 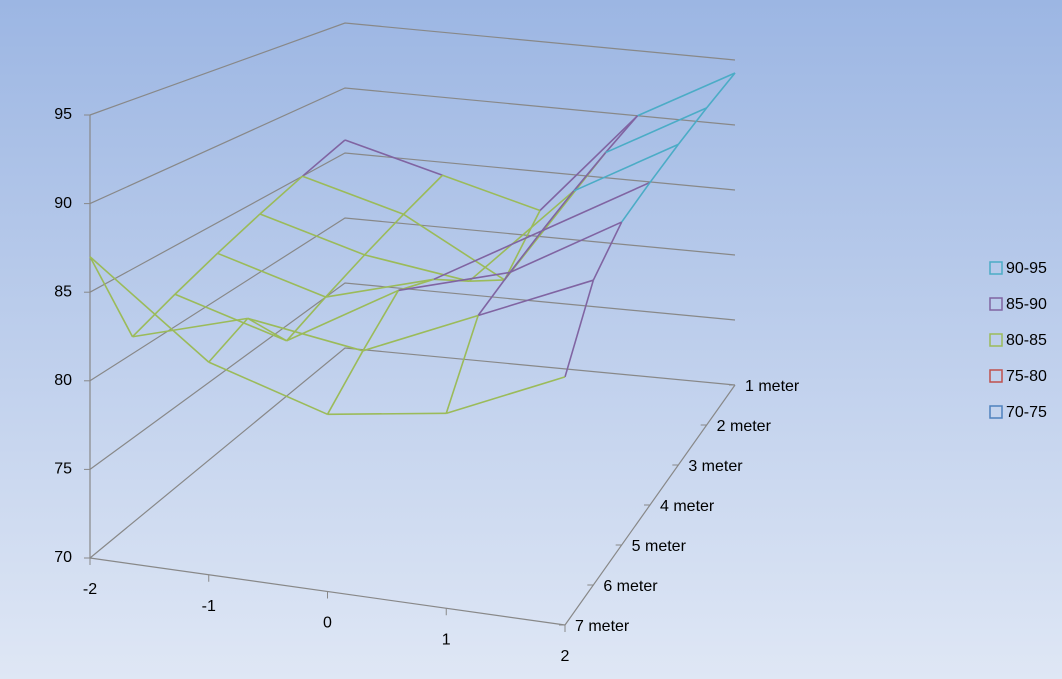 What do you see at coordinates (744, 426) in the screenshot?
I see `depth-tick-label: 2 meter` at bounding box center [744, 426].